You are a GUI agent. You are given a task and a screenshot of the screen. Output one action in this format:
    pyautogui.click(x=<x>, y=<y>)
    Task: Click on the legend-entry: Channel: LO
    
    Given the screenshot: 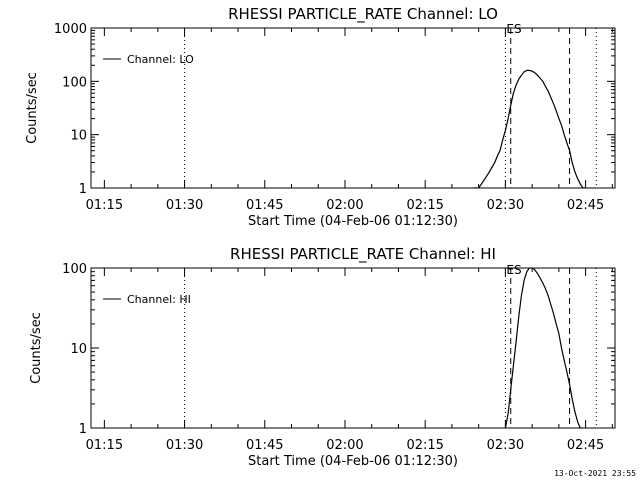 What is the action you would take?
    pyautogui.click(x=160, y=59)
    